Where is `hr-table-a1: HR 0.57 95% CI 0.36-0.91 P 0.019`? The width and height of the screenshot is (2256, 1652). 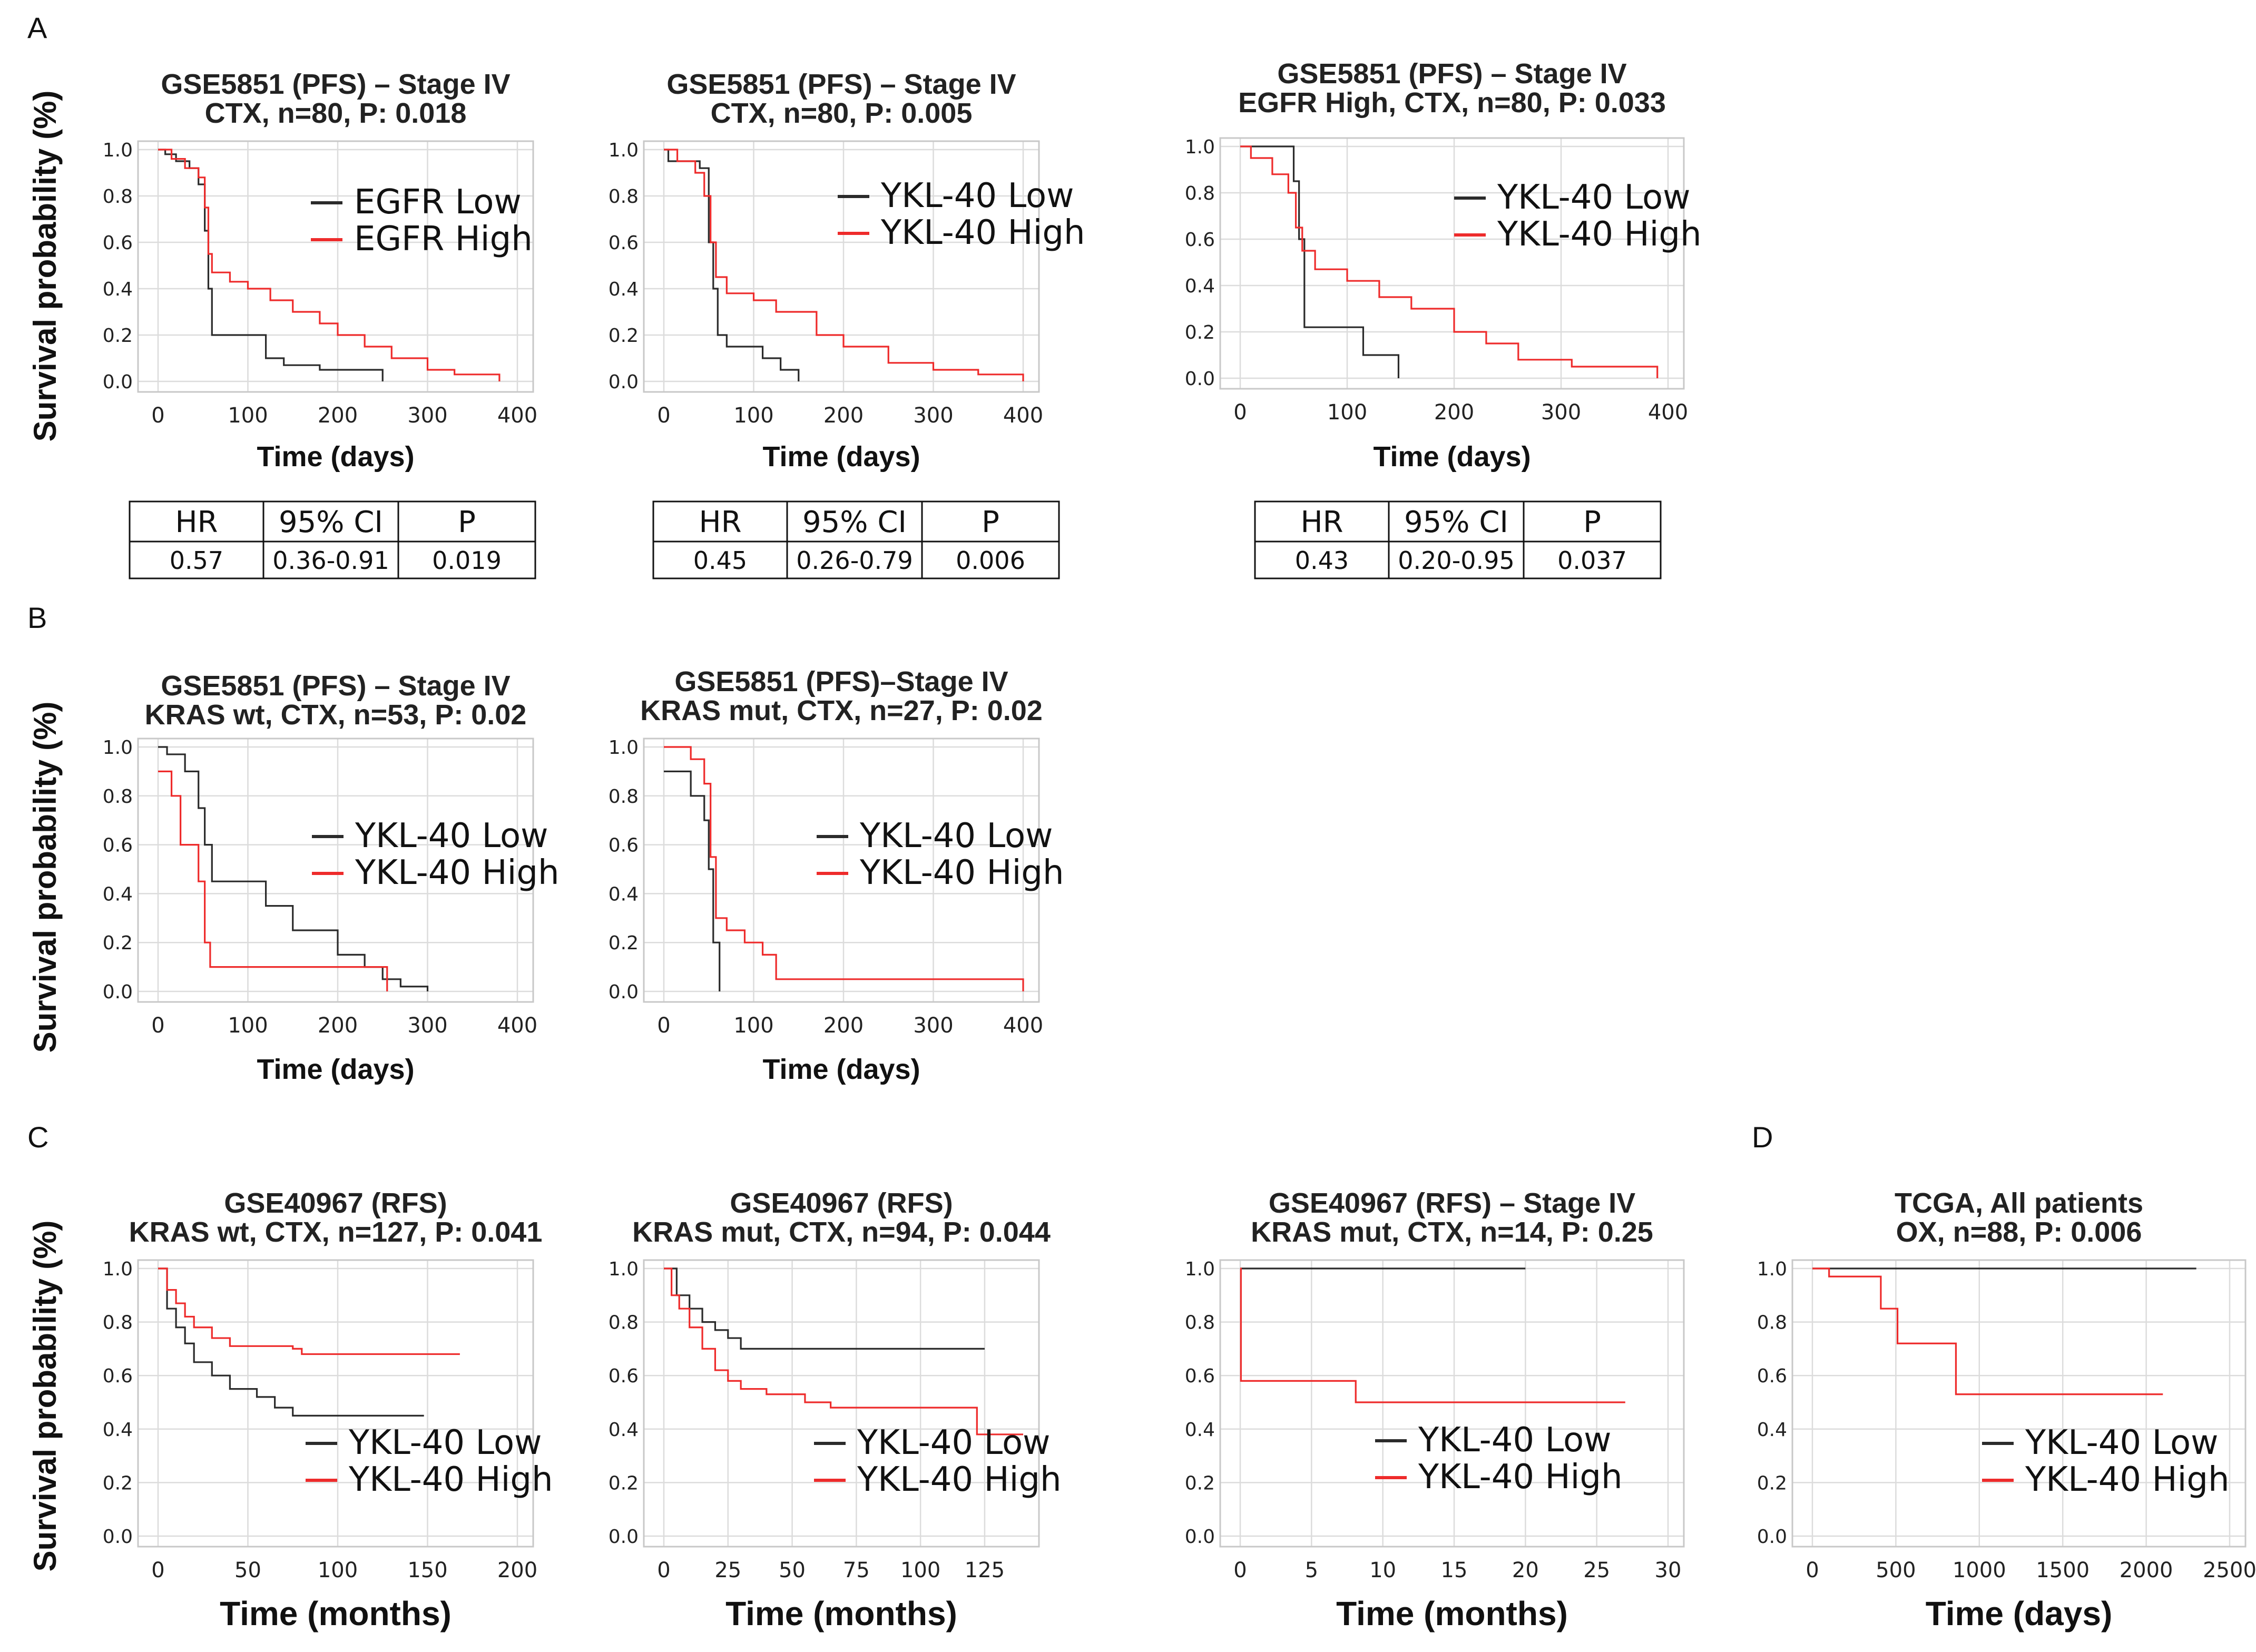 hr-table-a1: HR 0.57 95% CI 0.36-0.91 P 0.019 is located at coordinates (332, 539).